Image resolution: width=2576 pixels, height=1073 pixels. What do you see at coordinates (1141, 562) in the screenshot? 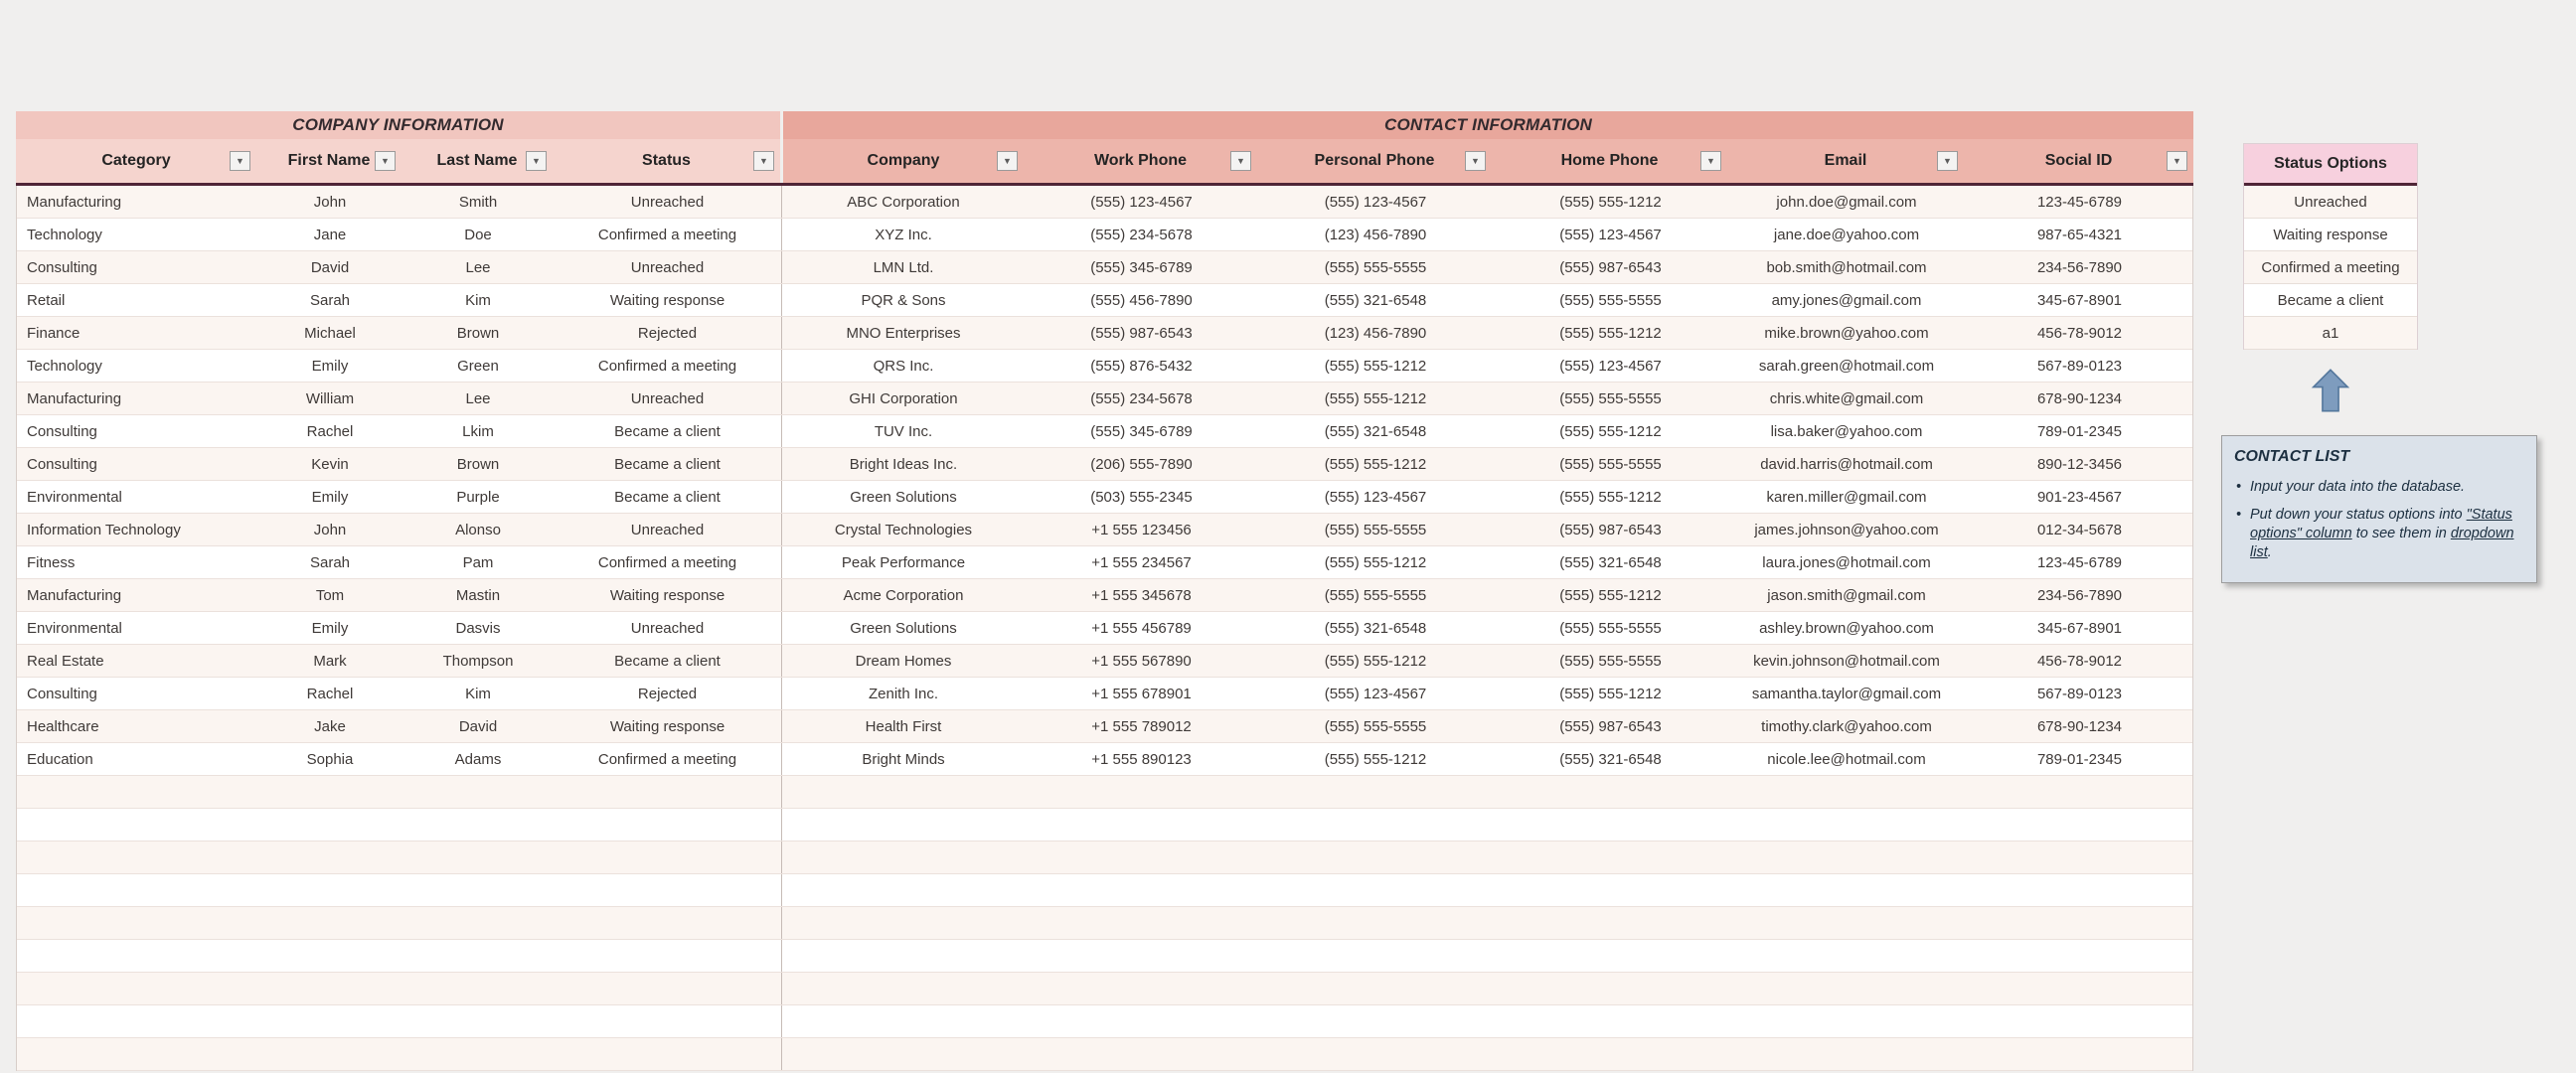
I see `cell-work-phone: +1 555 234567` at bounding box center [1141, 562].